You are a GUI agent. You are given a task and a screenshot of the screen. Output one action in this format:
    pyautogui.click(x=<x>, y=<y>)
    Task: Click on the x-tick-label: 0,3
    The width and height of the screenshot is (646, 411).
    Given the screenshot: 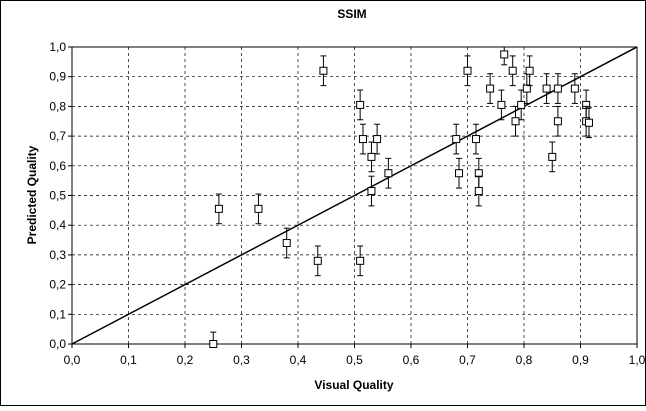 What is the action you would take?
    pyautogui.click(x=241, y=360)
    